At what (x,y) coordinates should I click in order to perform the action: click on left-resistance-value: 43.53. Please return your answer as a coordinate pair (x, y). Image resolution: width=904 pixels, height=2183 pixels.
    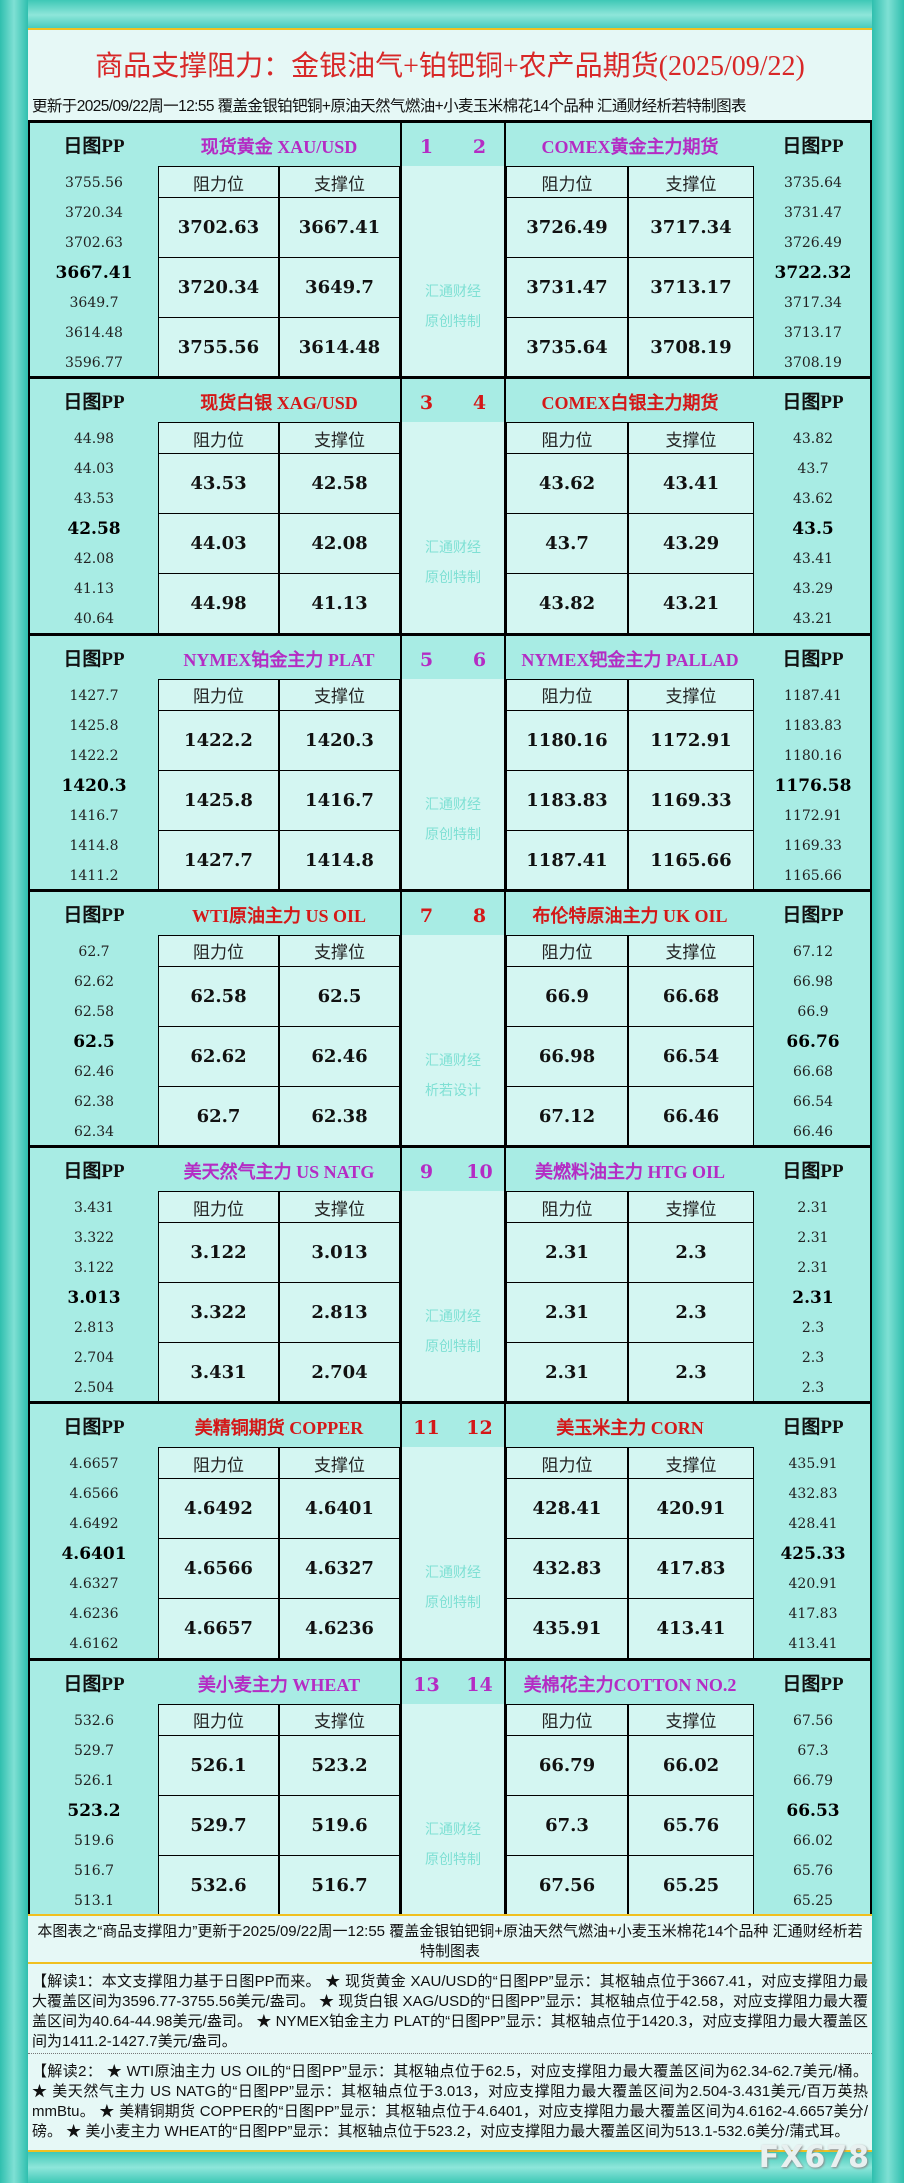
    Looking at the image, I should click on (218, 484).